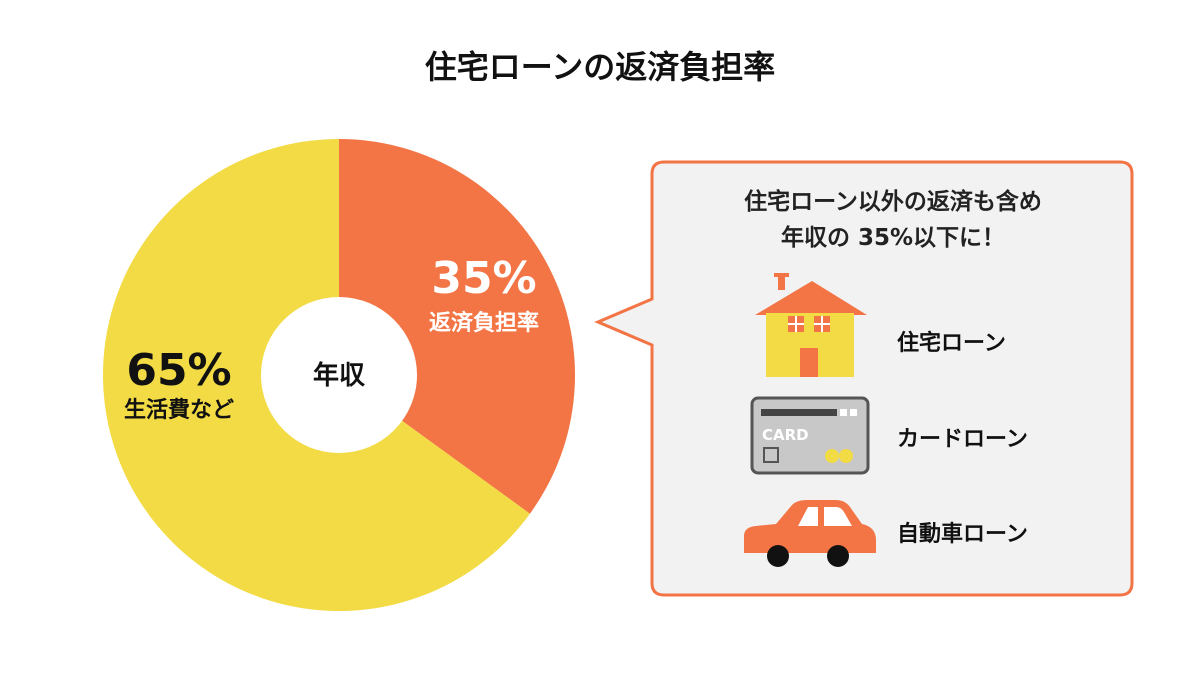  I want to click on page-title: 住宅ローンの返済負担率, so click(600, 67).